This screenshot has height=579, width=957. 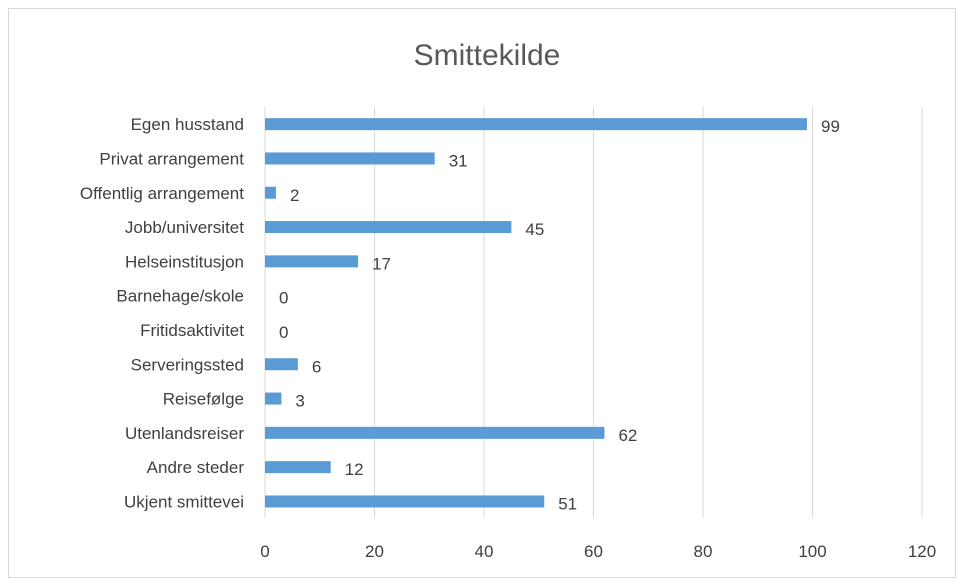 What do you see at coordinates (283, 298) in the screenshot?
I see `value-label-5: 0` at bounding box center [283, 298].